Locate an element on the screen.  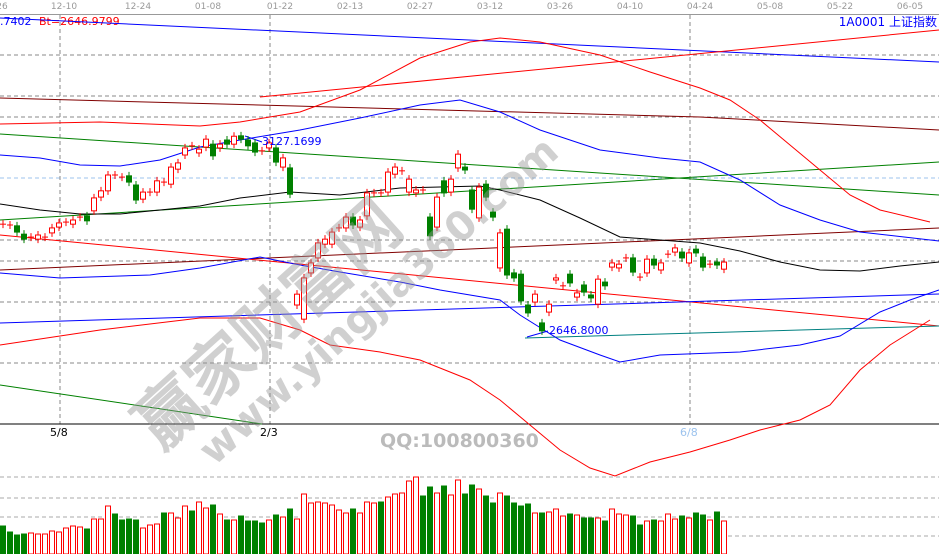
trend-line-red-rising is located at coordinates (599, 63).